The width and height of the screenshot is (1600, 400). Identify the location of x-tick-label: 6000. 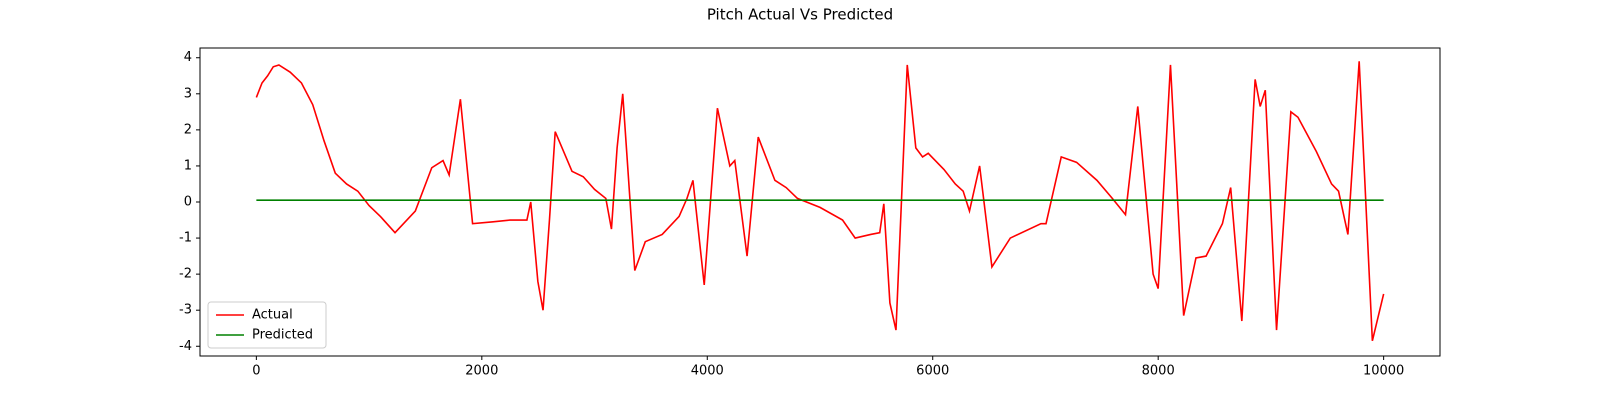
(932, 371).